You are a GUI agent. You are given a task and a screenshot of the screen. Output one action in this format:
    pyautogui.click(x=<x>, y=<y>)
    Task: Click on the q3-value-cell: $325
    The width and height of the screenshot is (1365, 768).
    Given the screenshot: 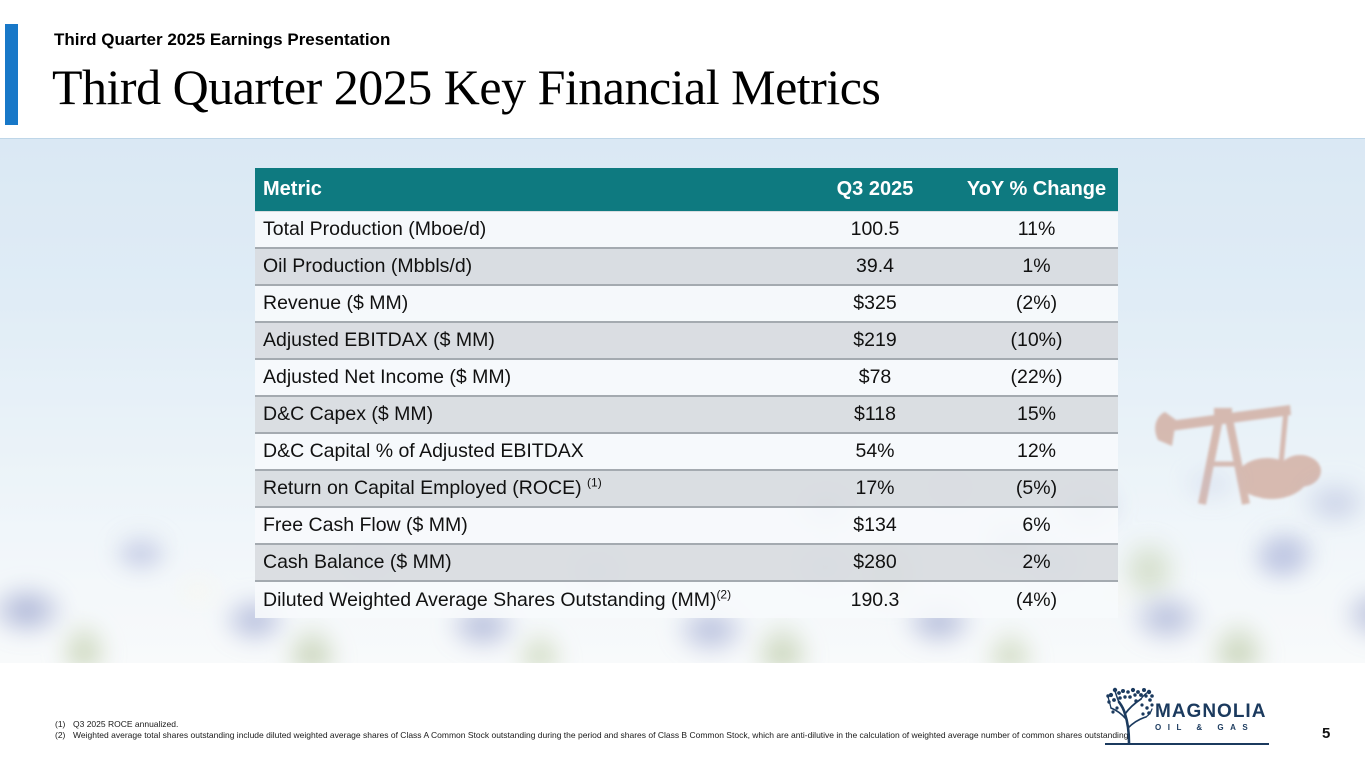 What is the action you would take?
    pyautogui.click(x=875, y=303)
    